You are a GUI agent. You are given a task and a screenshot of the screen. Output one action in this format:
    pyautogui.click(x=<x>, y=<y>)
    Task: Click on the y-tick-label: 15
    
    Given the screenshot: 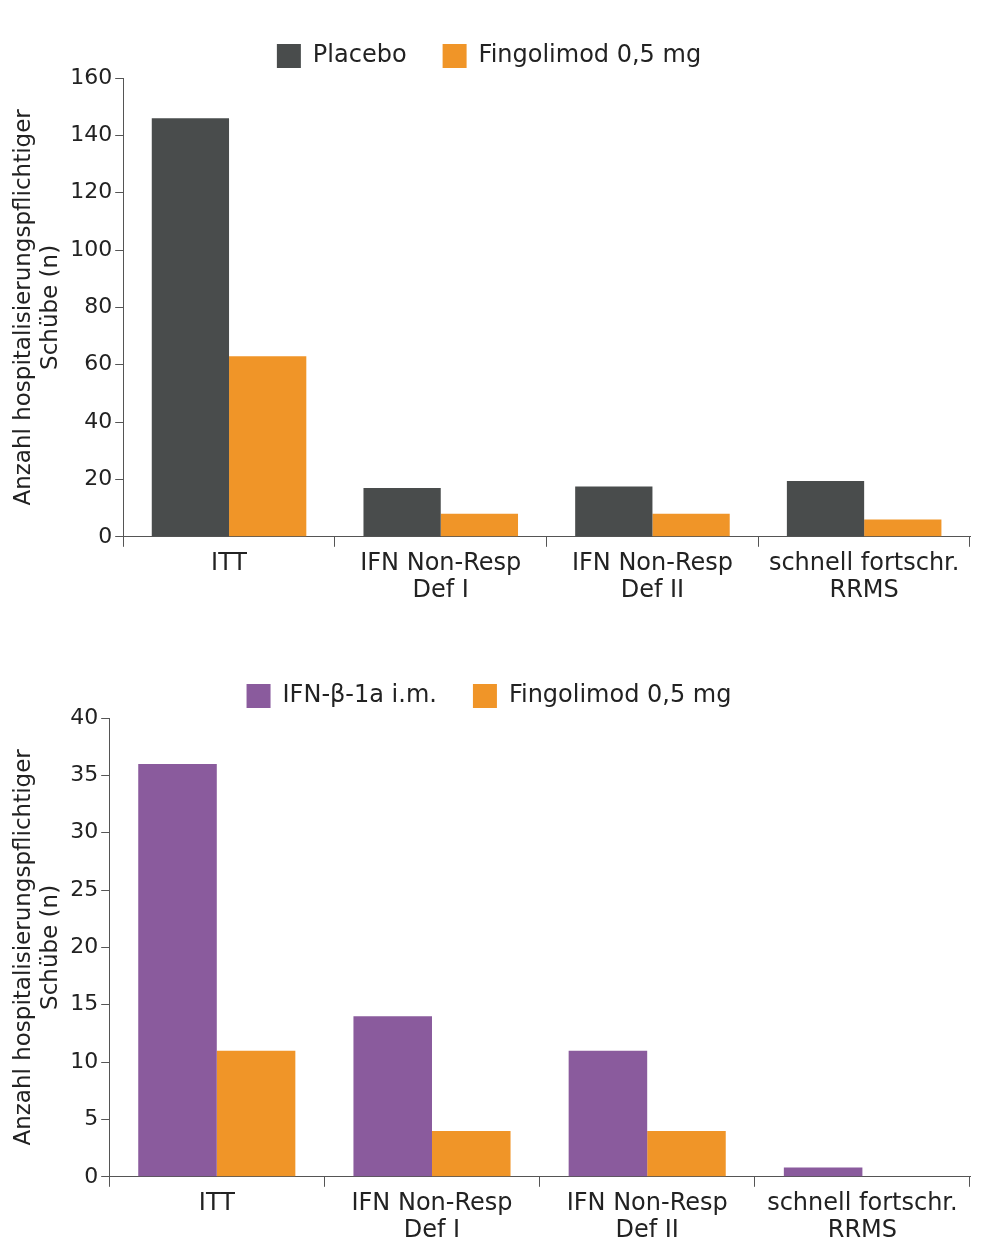 What is the action you would take?
    pyautogui.click(x=84, y=1003)
    